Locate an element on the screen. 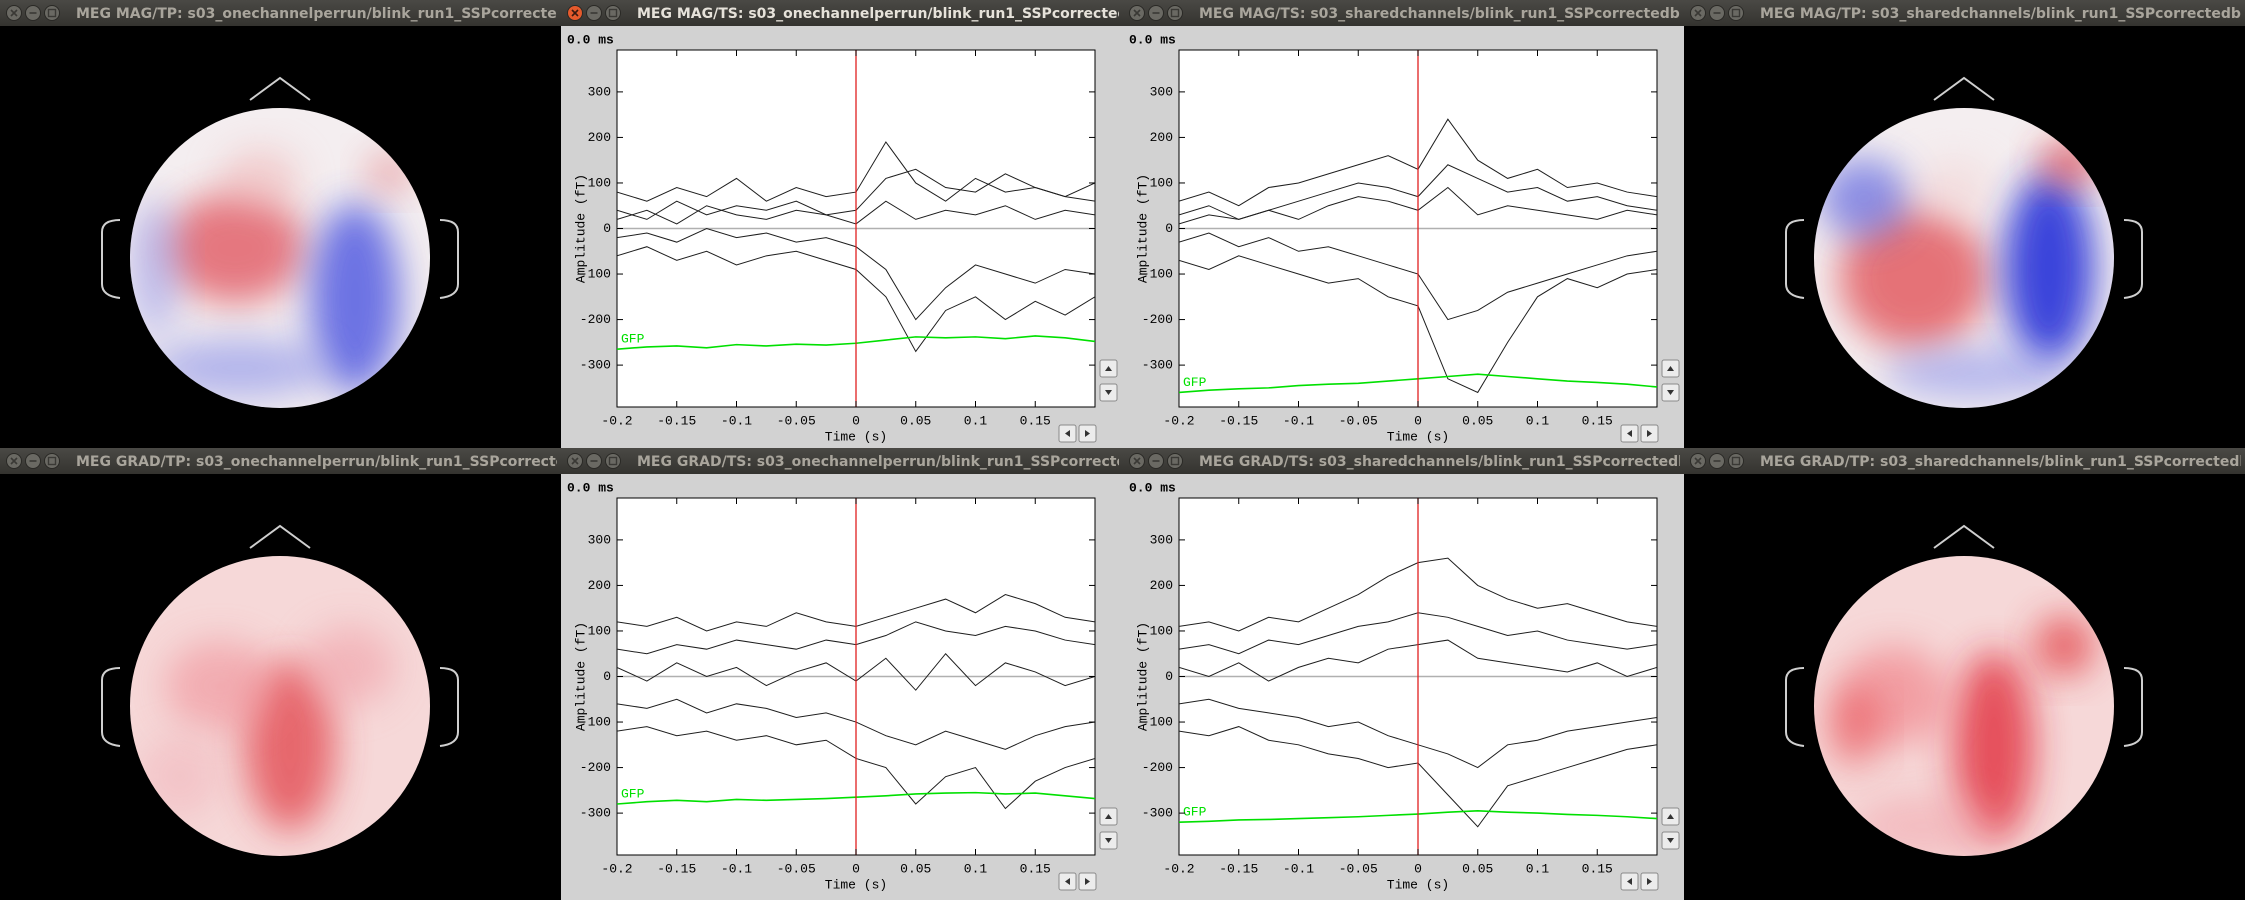 The width and height of the screenshot is (2245, 900). y-tick-label: 0 is located at coordinates (607, 228).